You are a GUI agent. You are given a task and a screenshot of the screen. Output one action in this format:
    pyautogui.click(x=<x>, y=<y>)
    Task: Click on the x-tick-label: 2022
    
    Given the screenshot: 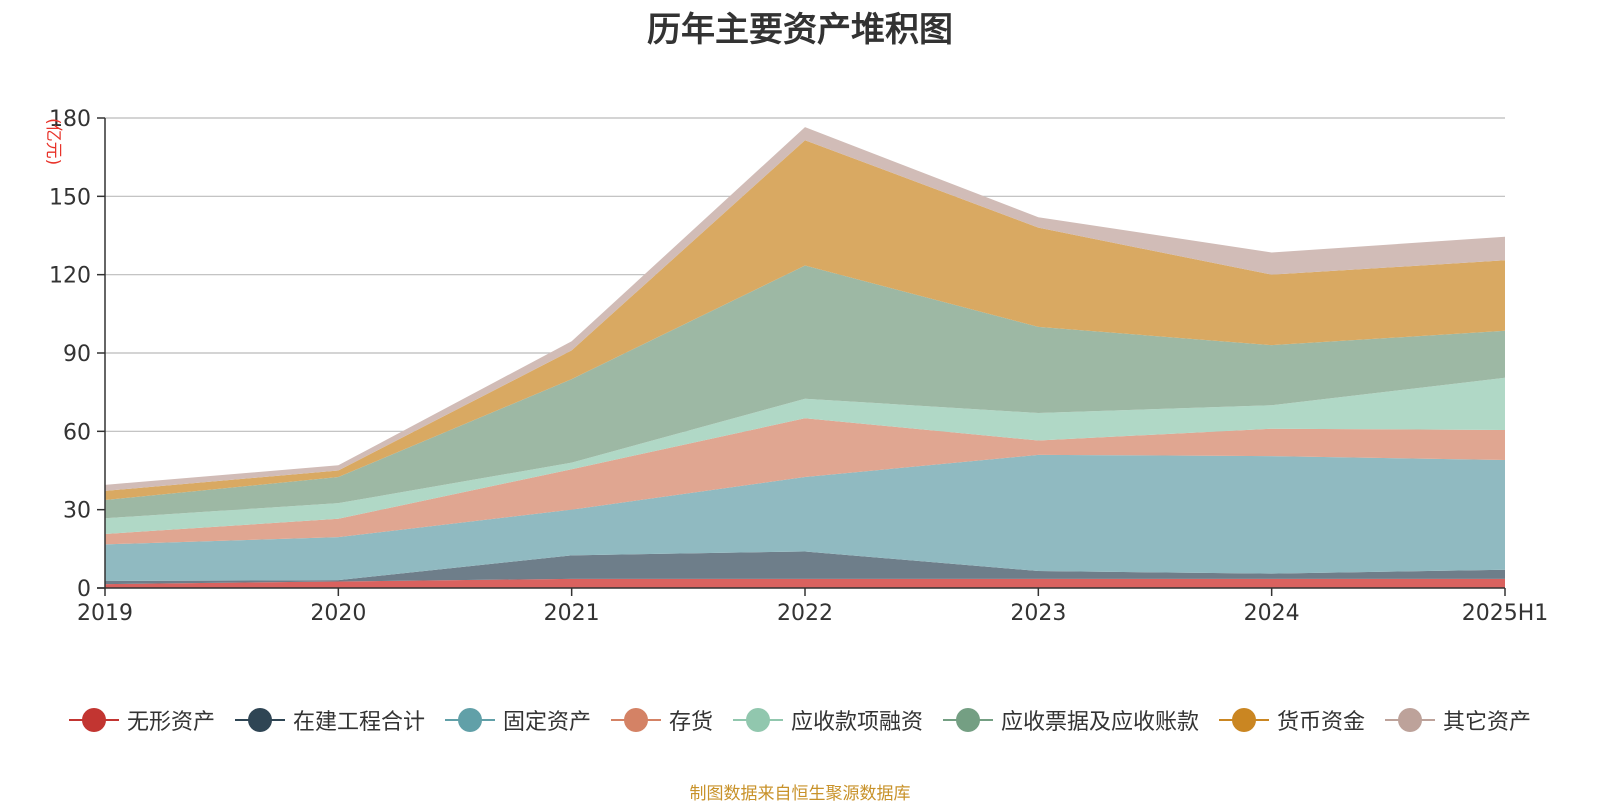 What is the action you would take?
    pyautogui.click(x=805, y=613)
    